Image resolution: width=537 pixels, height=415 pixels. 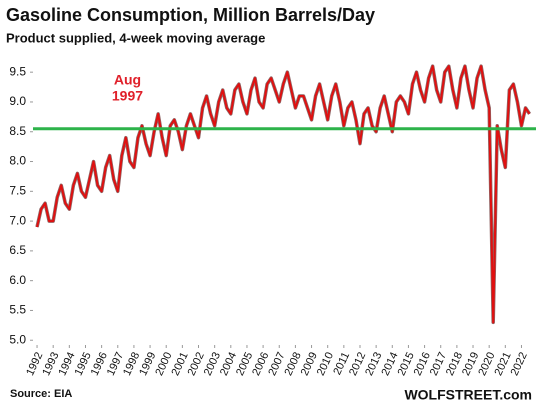 What do you see at coordinates (17, 131) in the screenshot?
I see `y-tick-label: 8.5` at bounding box center [17, 131].